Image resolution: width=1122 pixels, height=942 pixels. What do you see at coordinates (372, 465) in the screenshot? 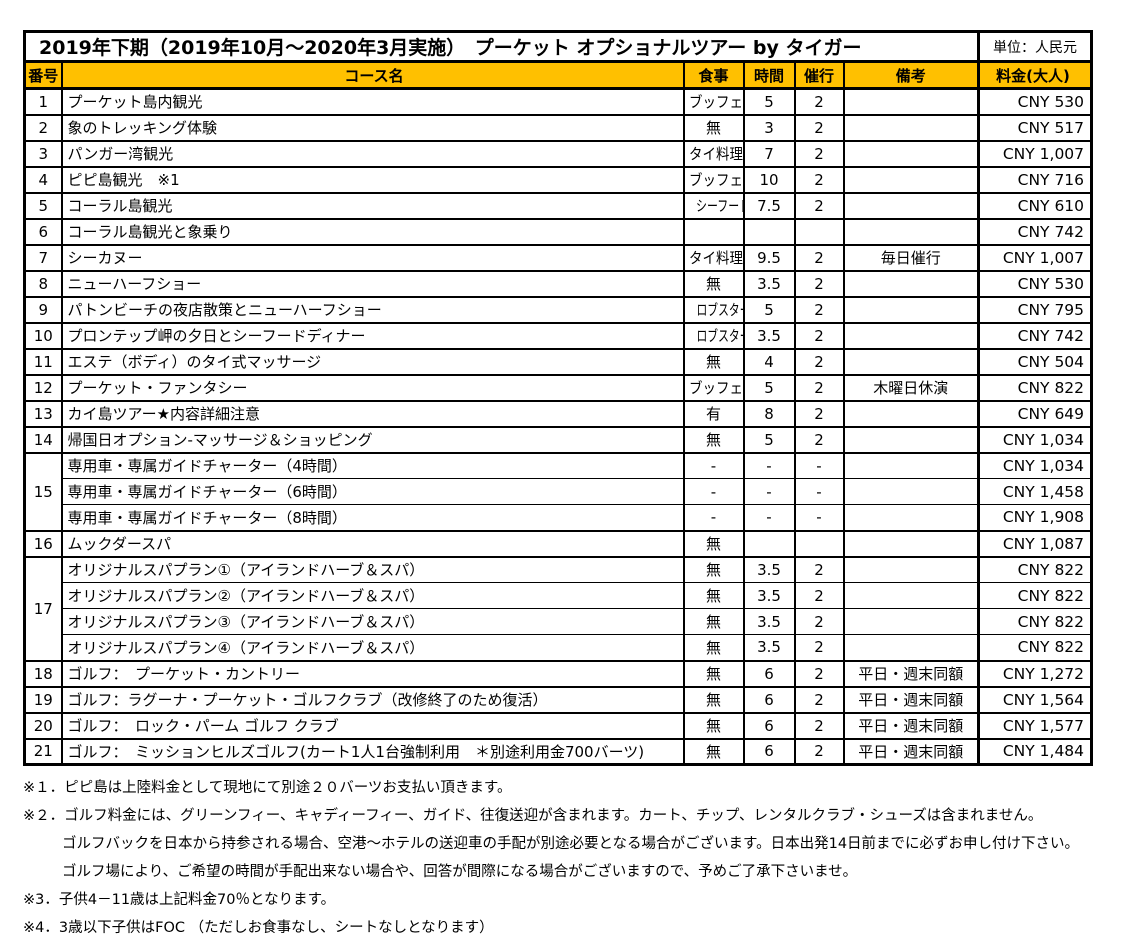
I see `cell-course-name: 専用車・専属ガイドチャーター（4時間）` at bounding box center [372, 465].